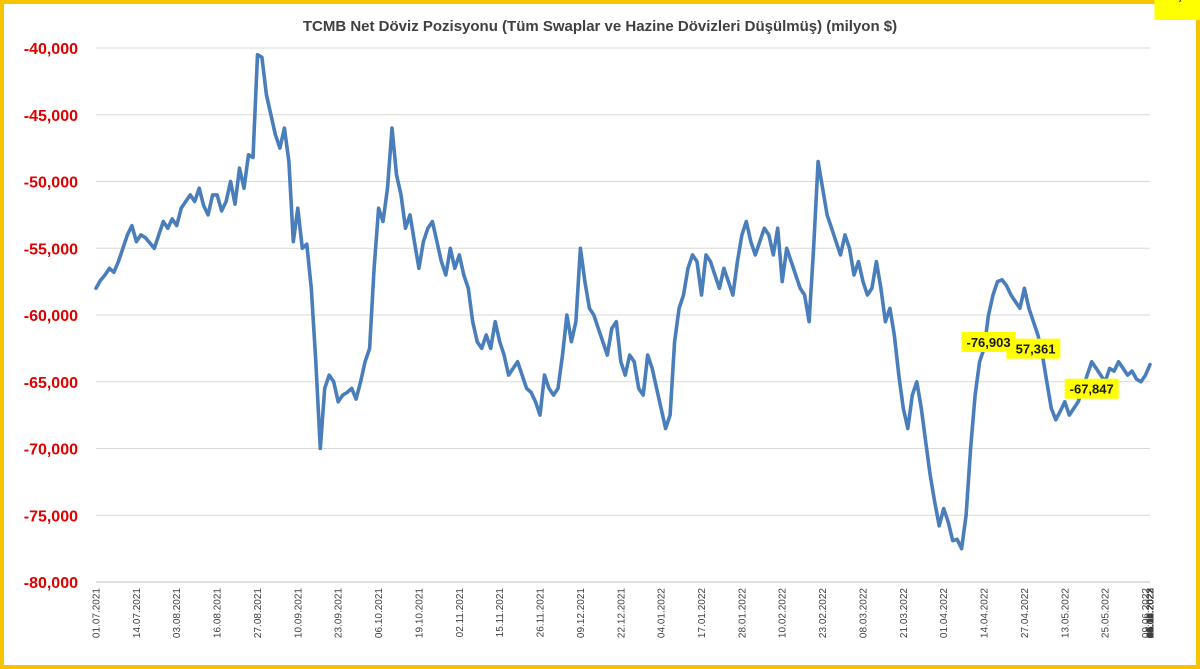  I want to click on x-tick-label: 03.08.2022, so click(1151, 613).